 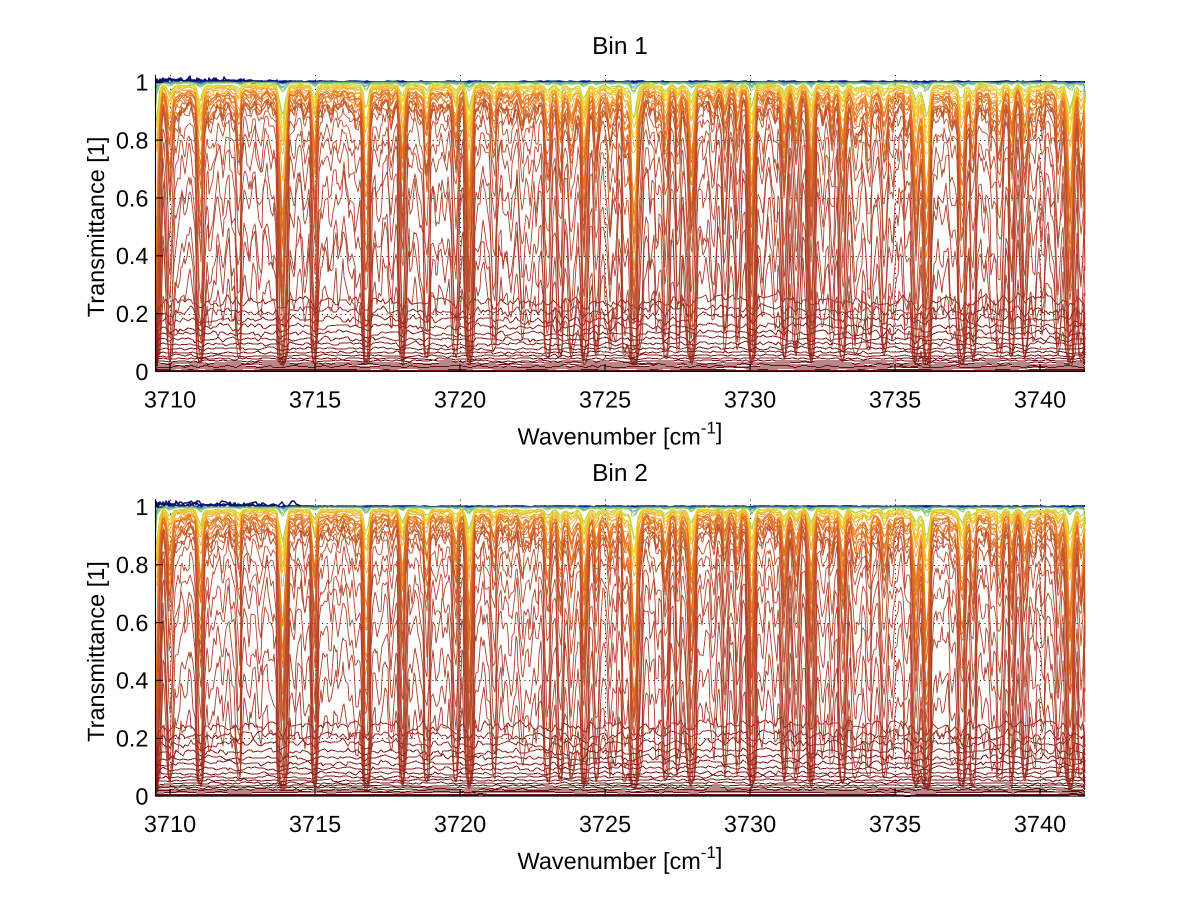 What do you see at coordinates (620, 46) in the screenshot?
I see `svg-text: Bin 1` at bounding box center [620, 46].